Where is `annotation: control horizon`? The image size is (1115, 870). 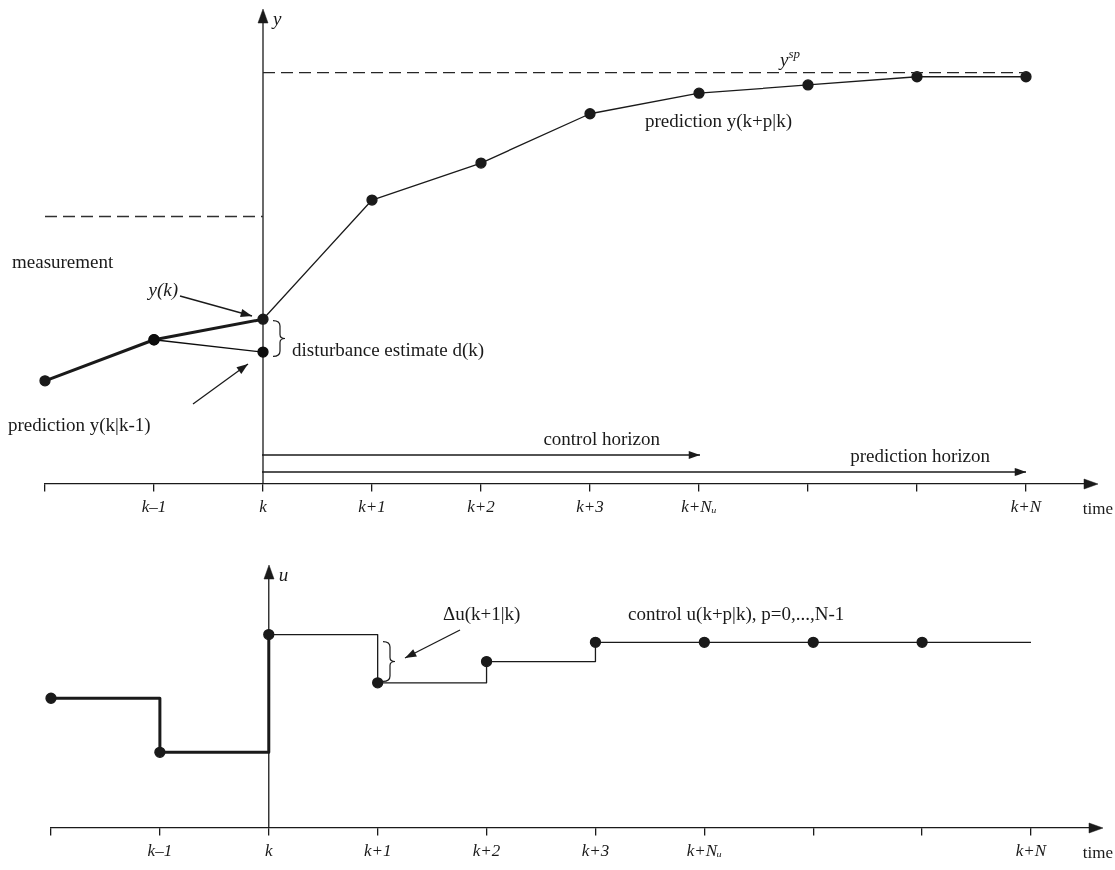
annotation: control horizon is located at coordinates (602, 438).